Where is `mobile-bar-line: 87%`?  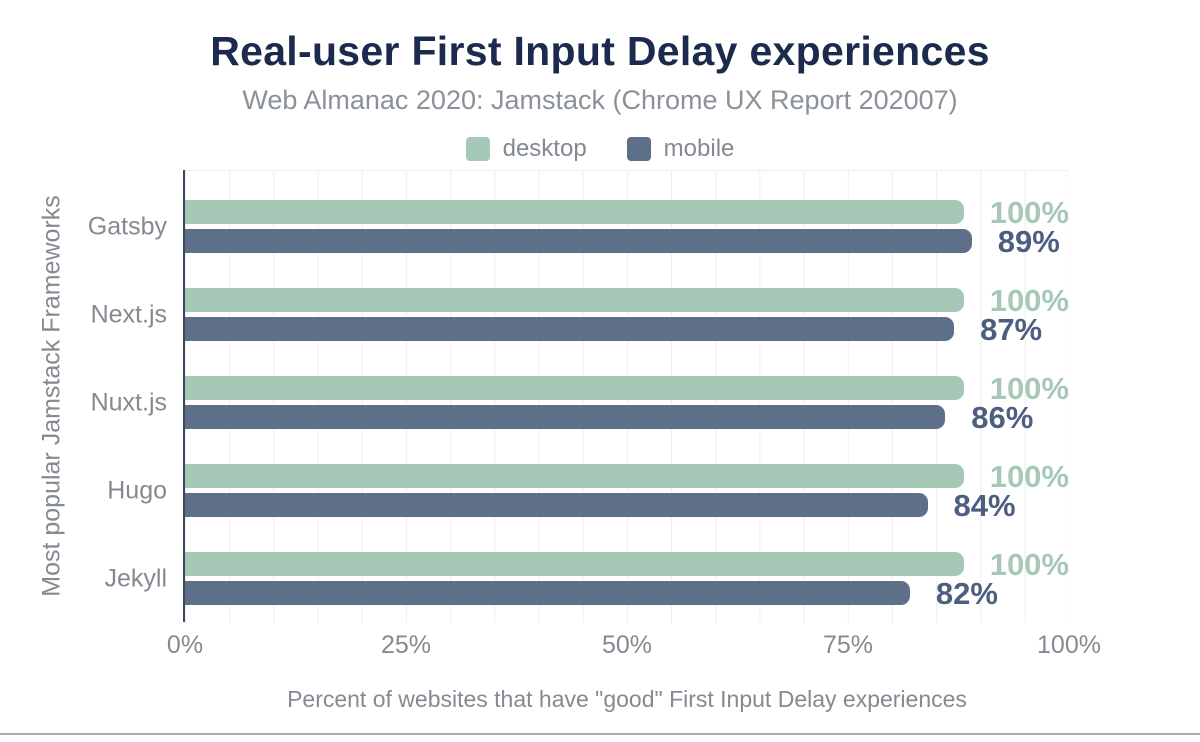
mobile-bar-line: 87% is located at coordinates (627, 329).